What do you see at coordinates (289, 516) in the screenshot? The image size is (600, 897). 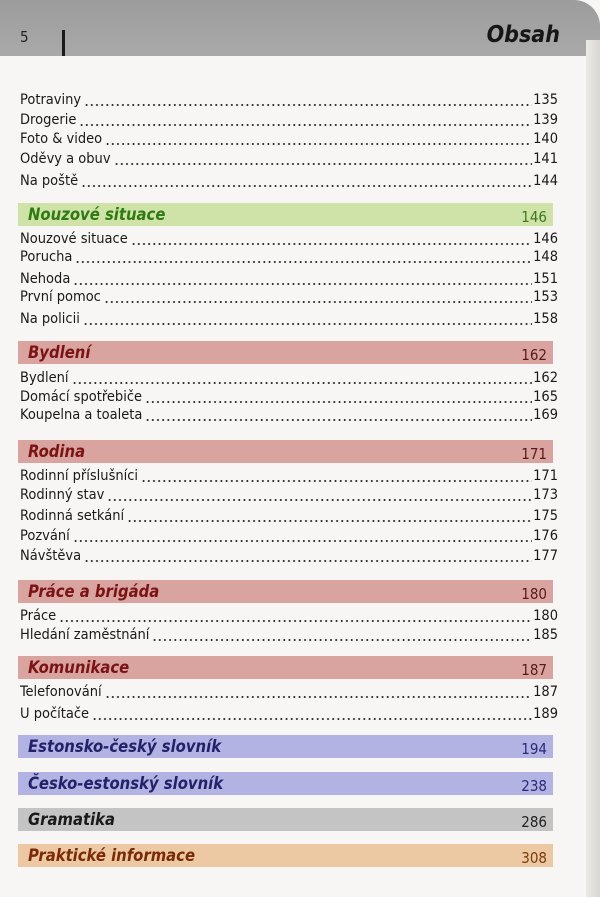 I see `toc-entry: Rodinná setkání 175` at bounding box center [289, 516].